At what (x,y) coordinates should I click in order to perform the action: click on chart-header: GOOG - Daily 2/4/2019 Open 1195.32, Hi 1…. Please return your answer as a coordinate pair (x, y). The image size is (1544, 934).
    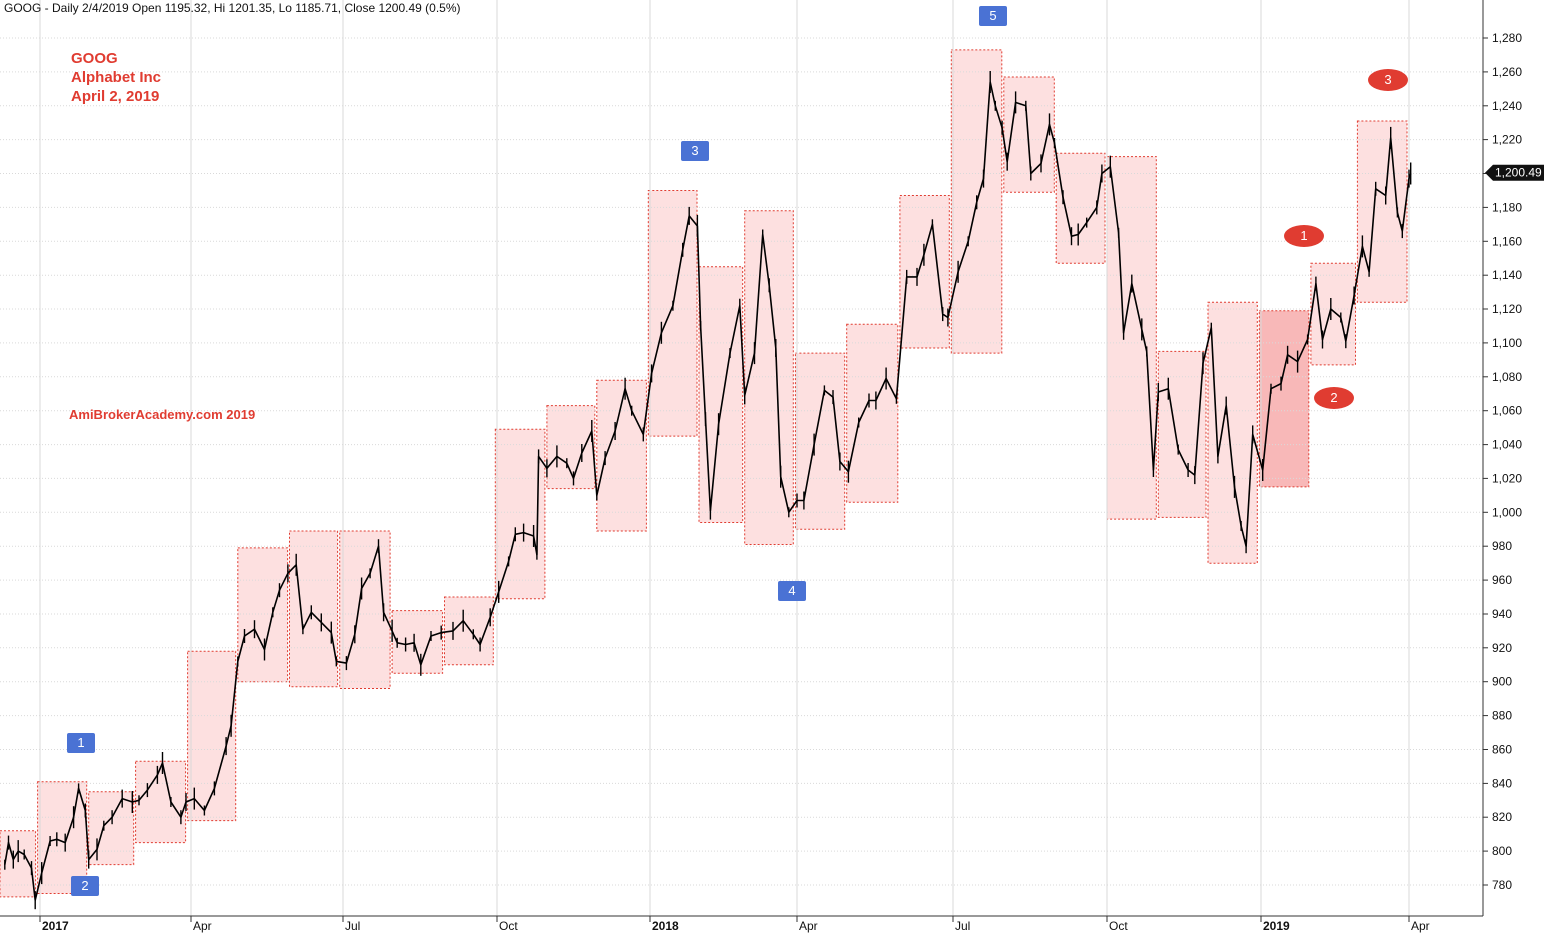
    Looking at the image, I should click on (232, 8).